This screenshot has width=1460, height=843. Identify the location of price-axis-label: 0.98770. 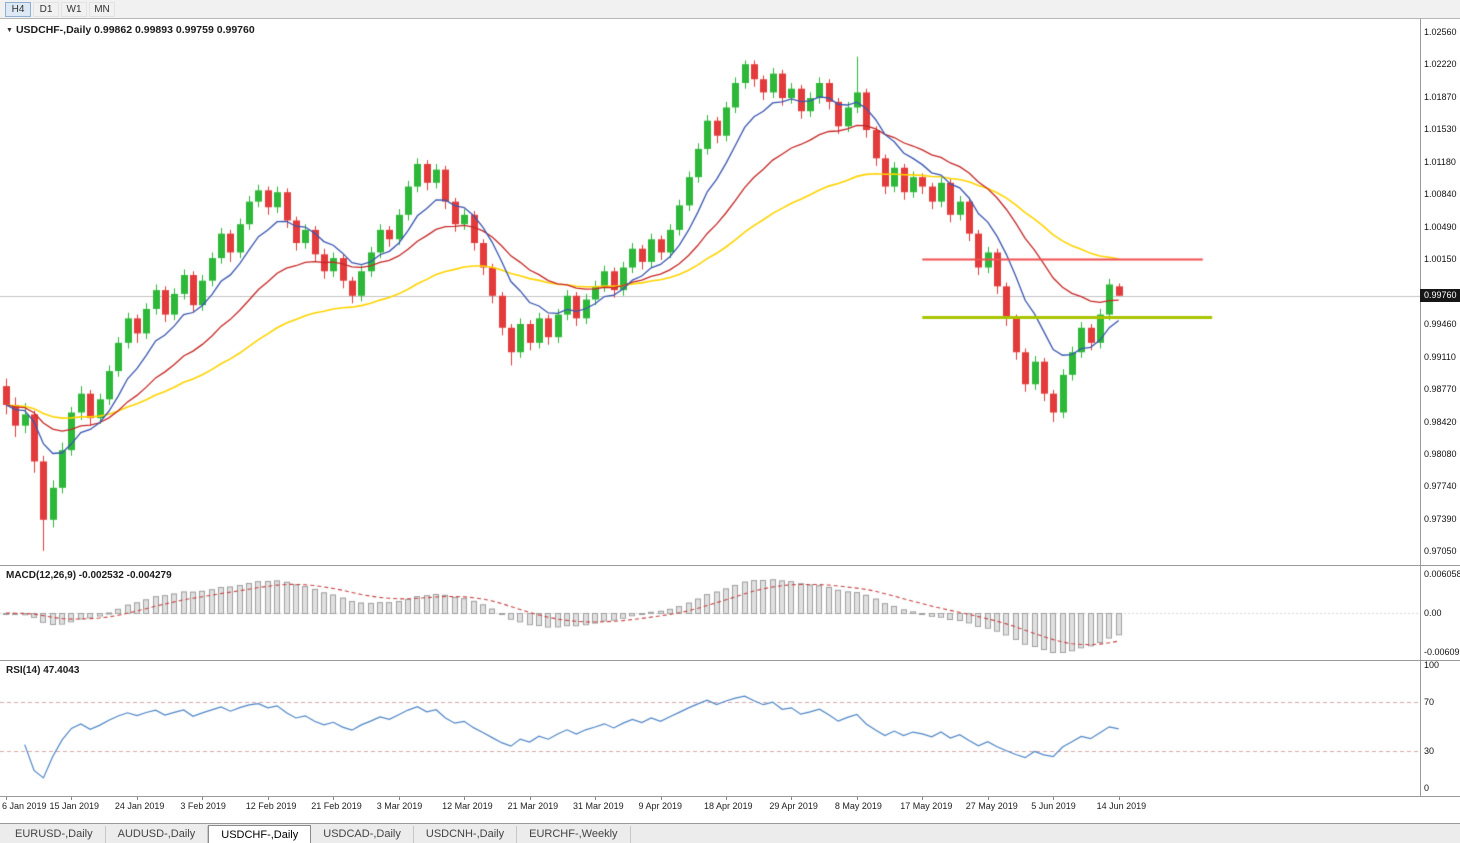
(1440, 388).